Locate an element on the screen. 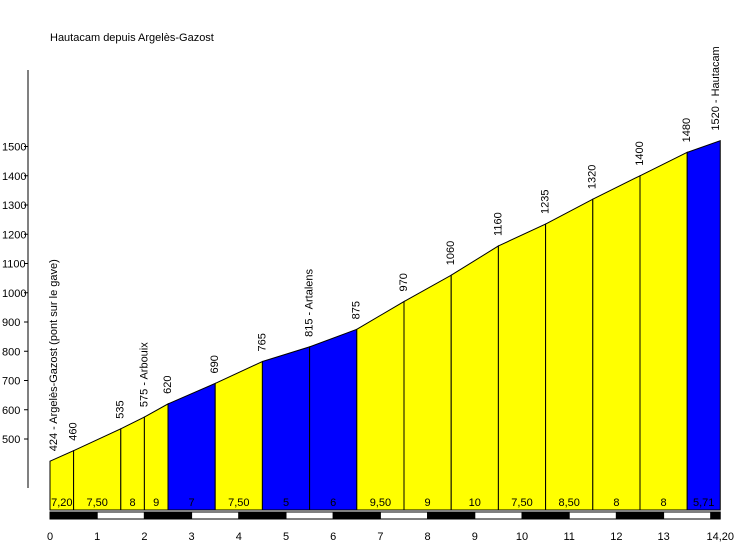  x-tick-label: 3 is located at coordinates (192, 537).